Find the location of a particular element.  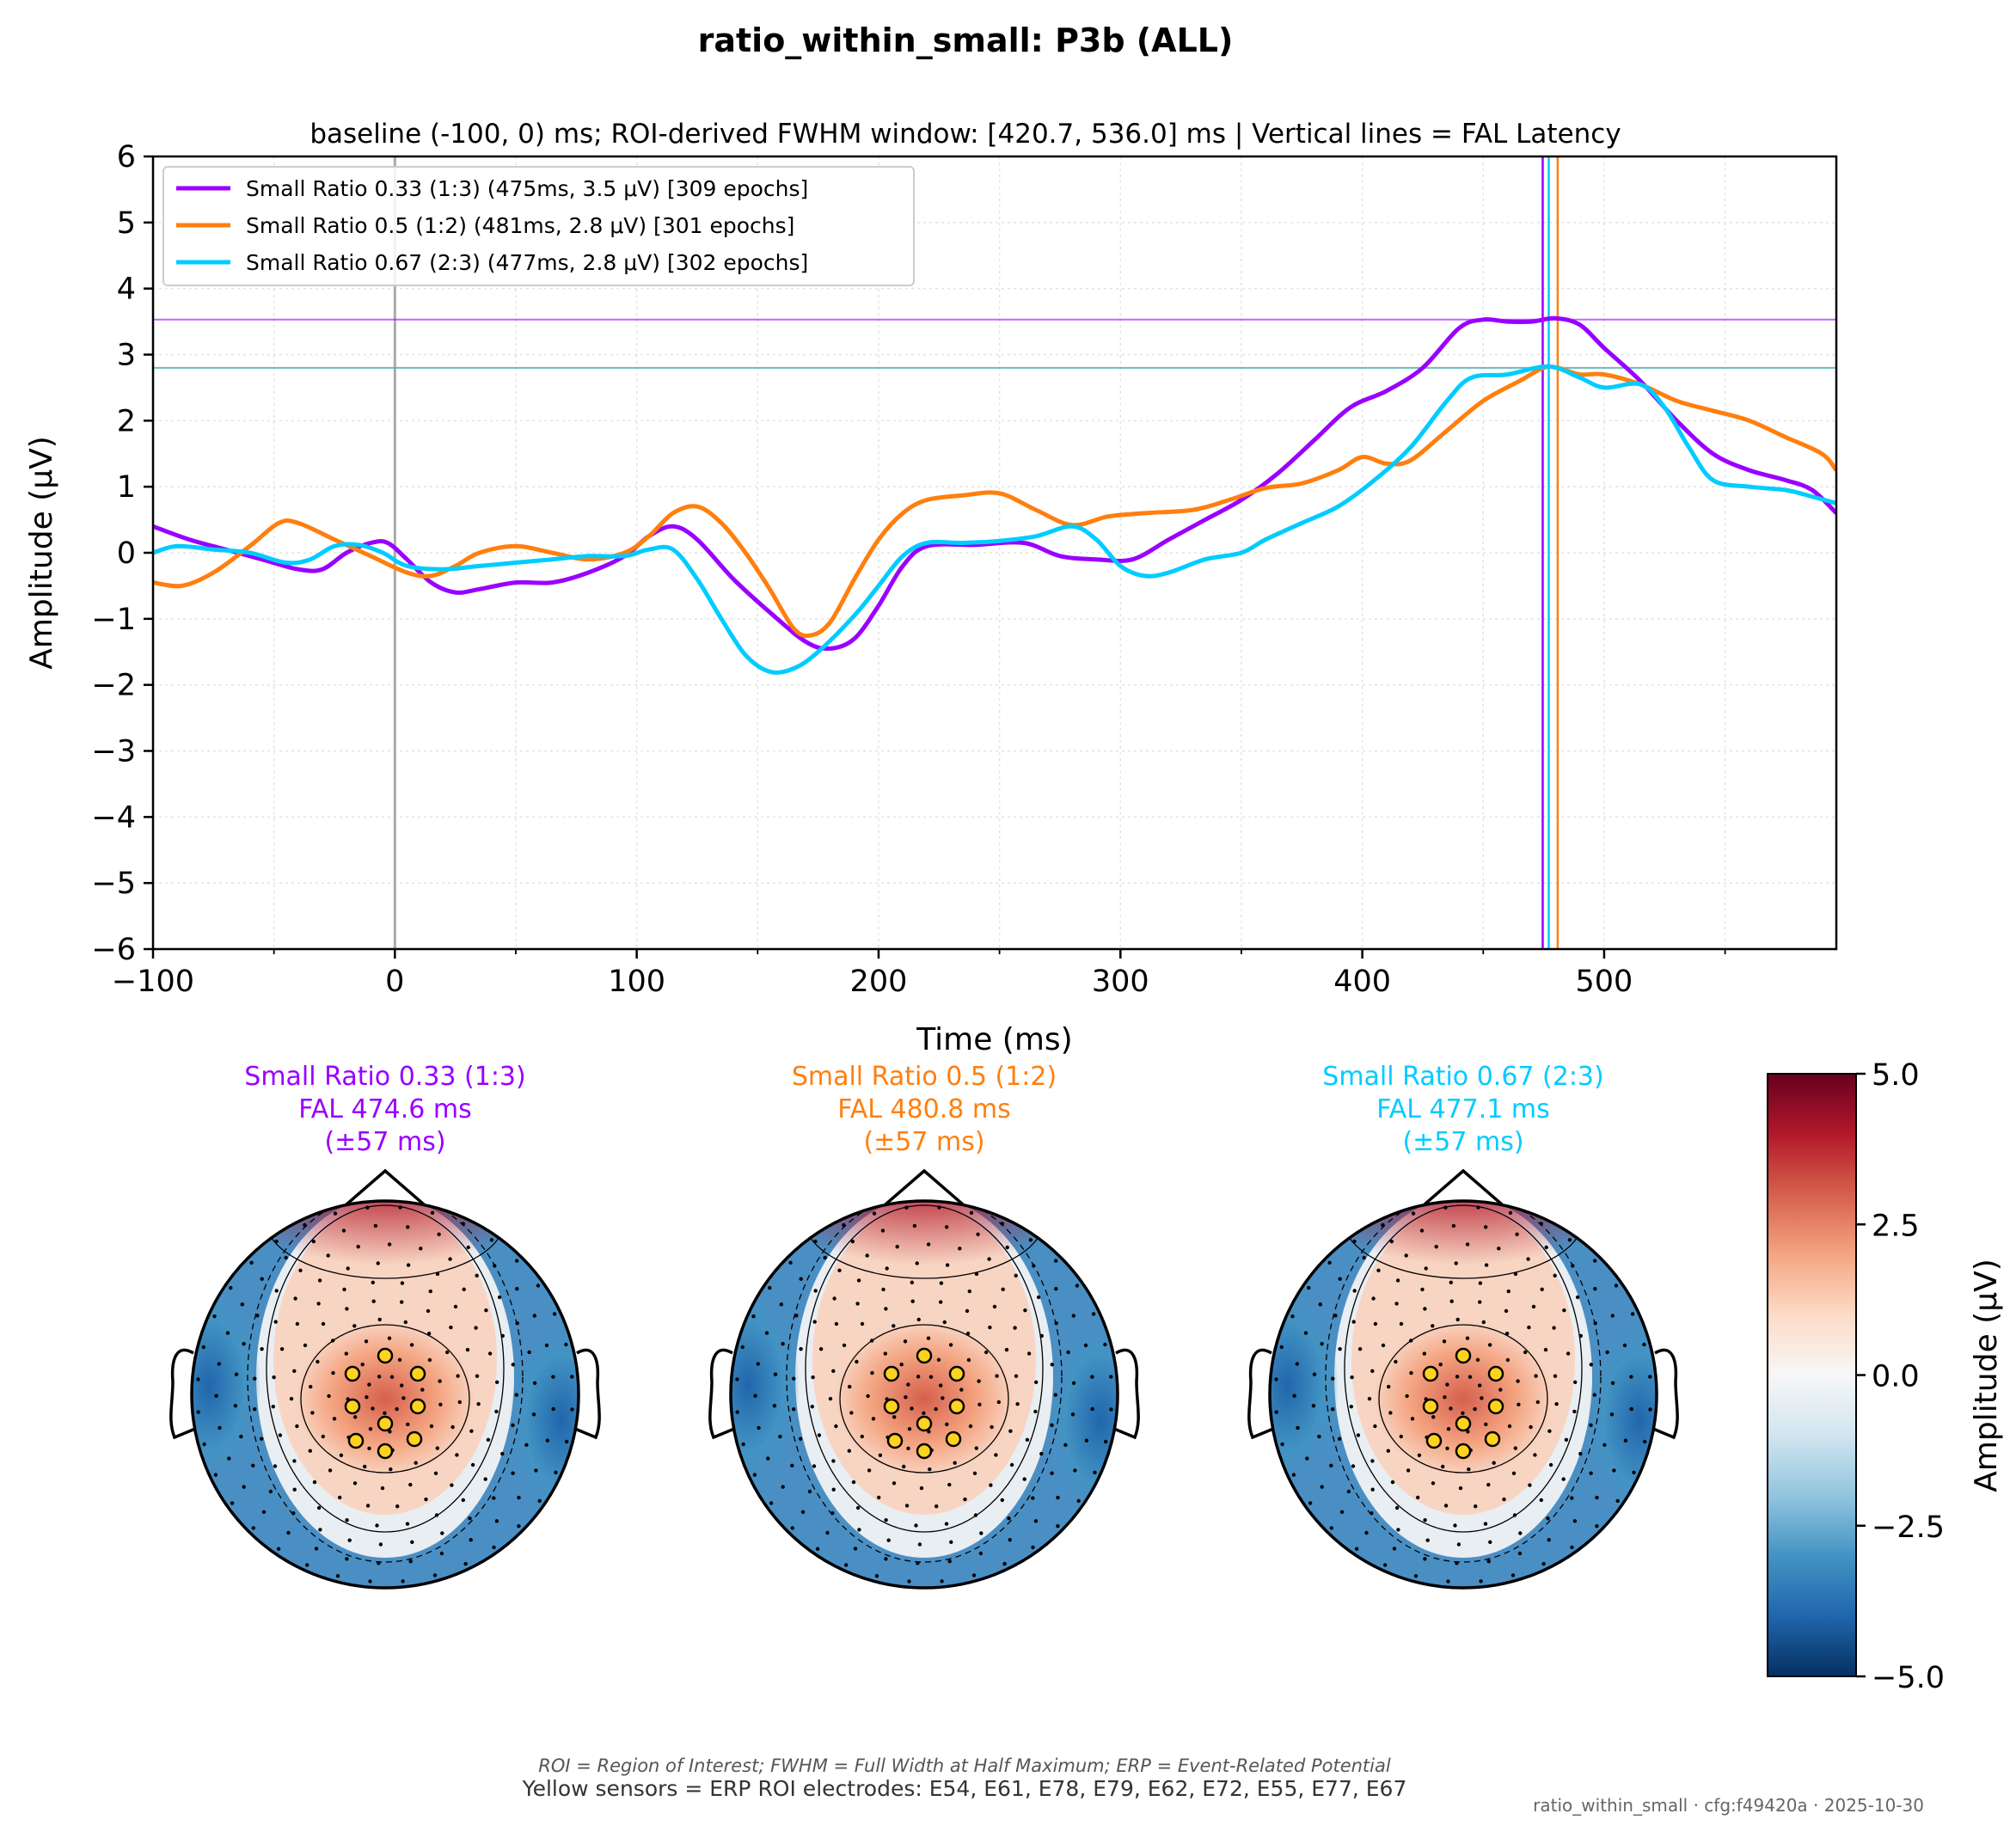

topomap-sd: (±57 ms) is located at coordinates (1462, 1142).